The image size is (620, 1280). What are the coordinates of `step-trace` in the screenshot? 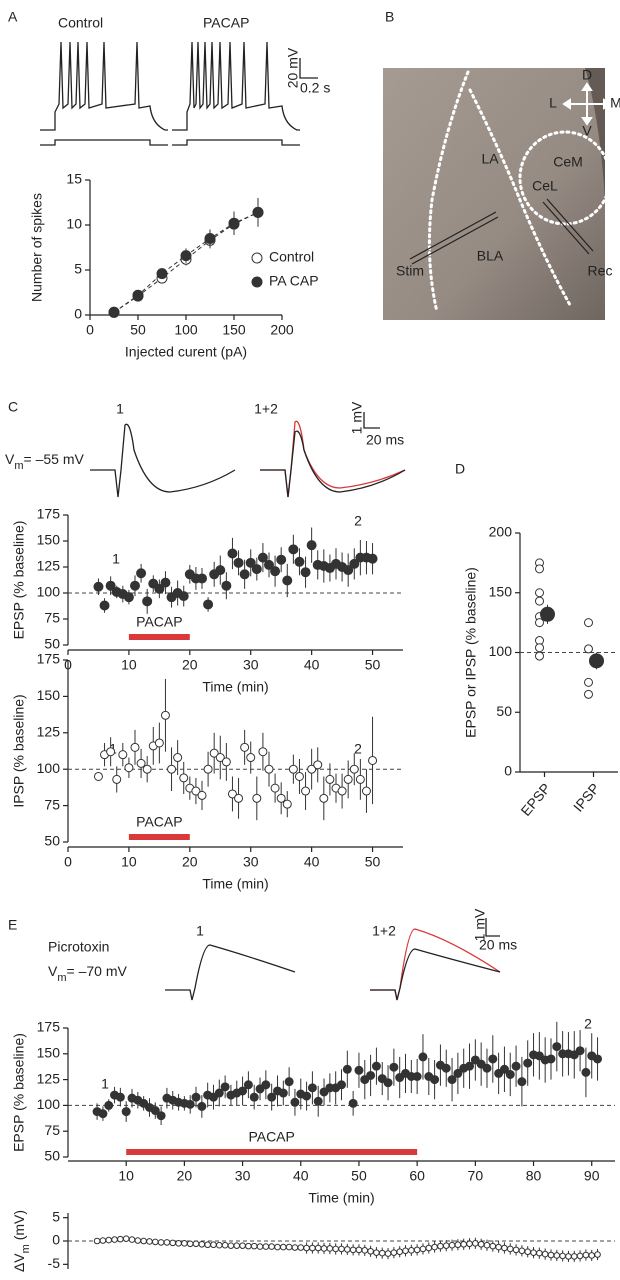 It's located at (104, 142).